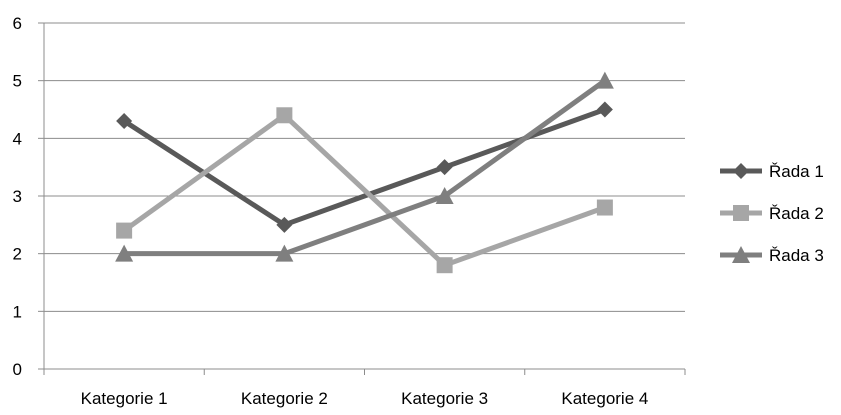  I want to click on x-tick-label: Kategorie 2, so click(284, 398).